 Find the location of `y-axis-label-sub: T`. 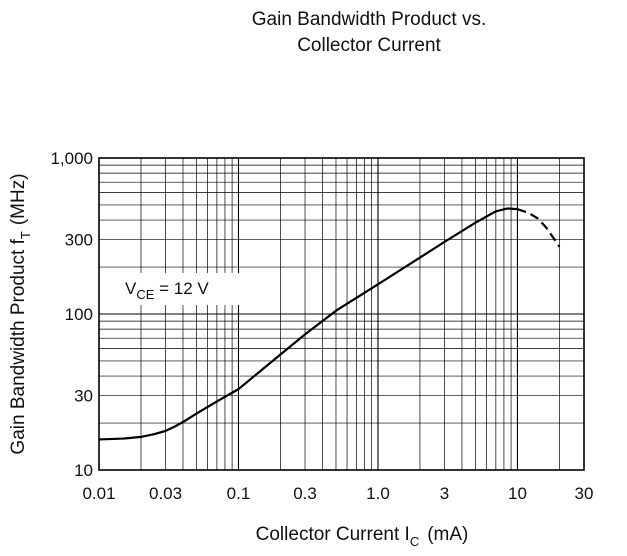

y-axis-label-sub: T is located at coordinates (25, 235).